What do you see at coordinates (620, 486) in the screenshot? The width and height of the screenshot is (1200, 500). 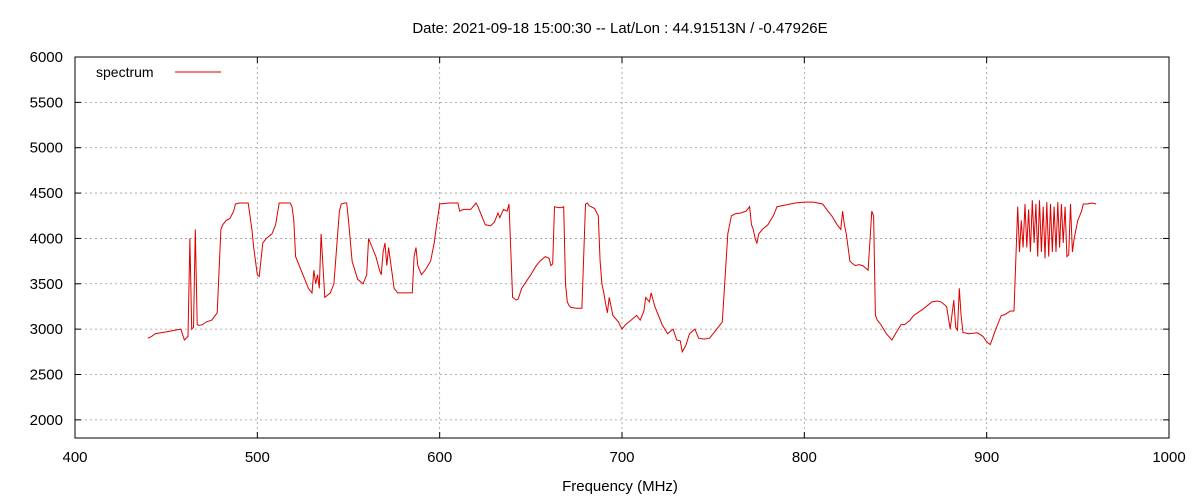 I see `x-axis-label: Frequency (MHz)` at bounding box center [620, 486].